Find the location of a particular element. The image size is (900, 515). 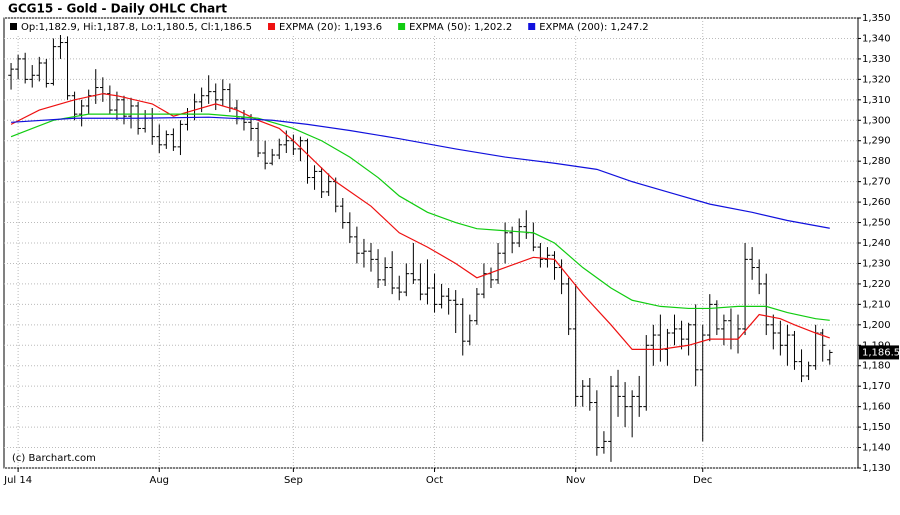

y-tick-label: 1,280 is located at coordinates (876, 161).